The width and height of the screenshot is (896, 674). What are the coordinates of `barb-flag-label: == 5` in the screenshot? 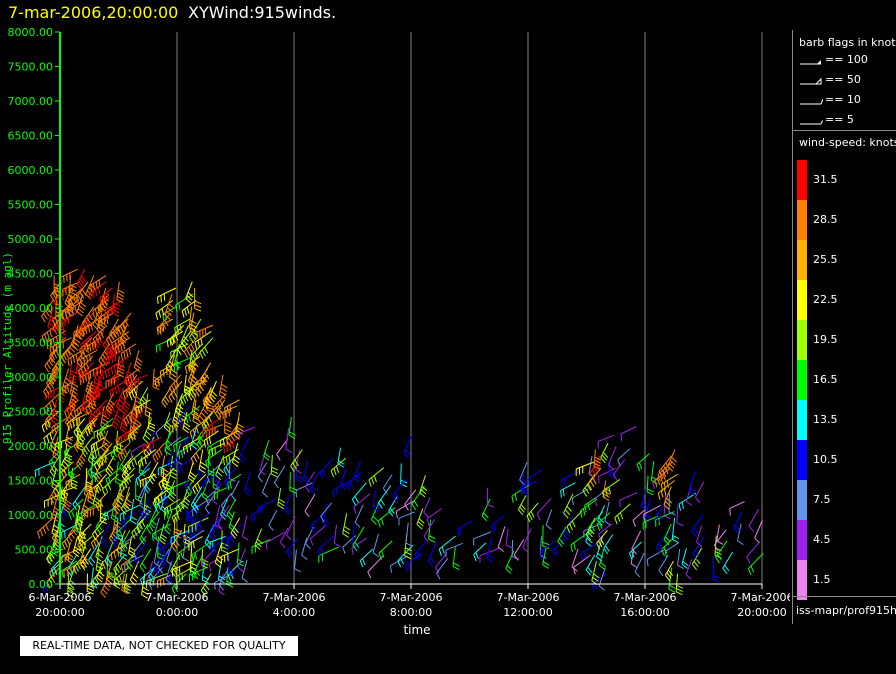 It's located at (839, 119).